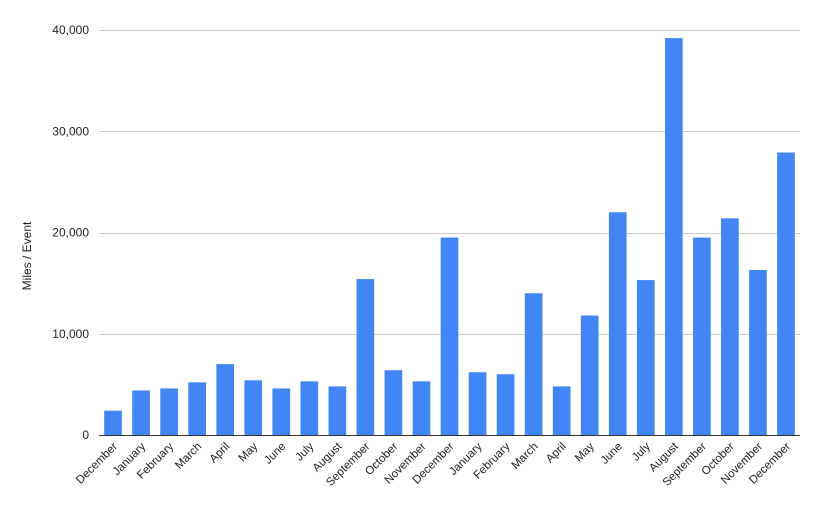 The image size is (822, 514). I want to click on y-tick-label: 30,000, so click(70, 131).